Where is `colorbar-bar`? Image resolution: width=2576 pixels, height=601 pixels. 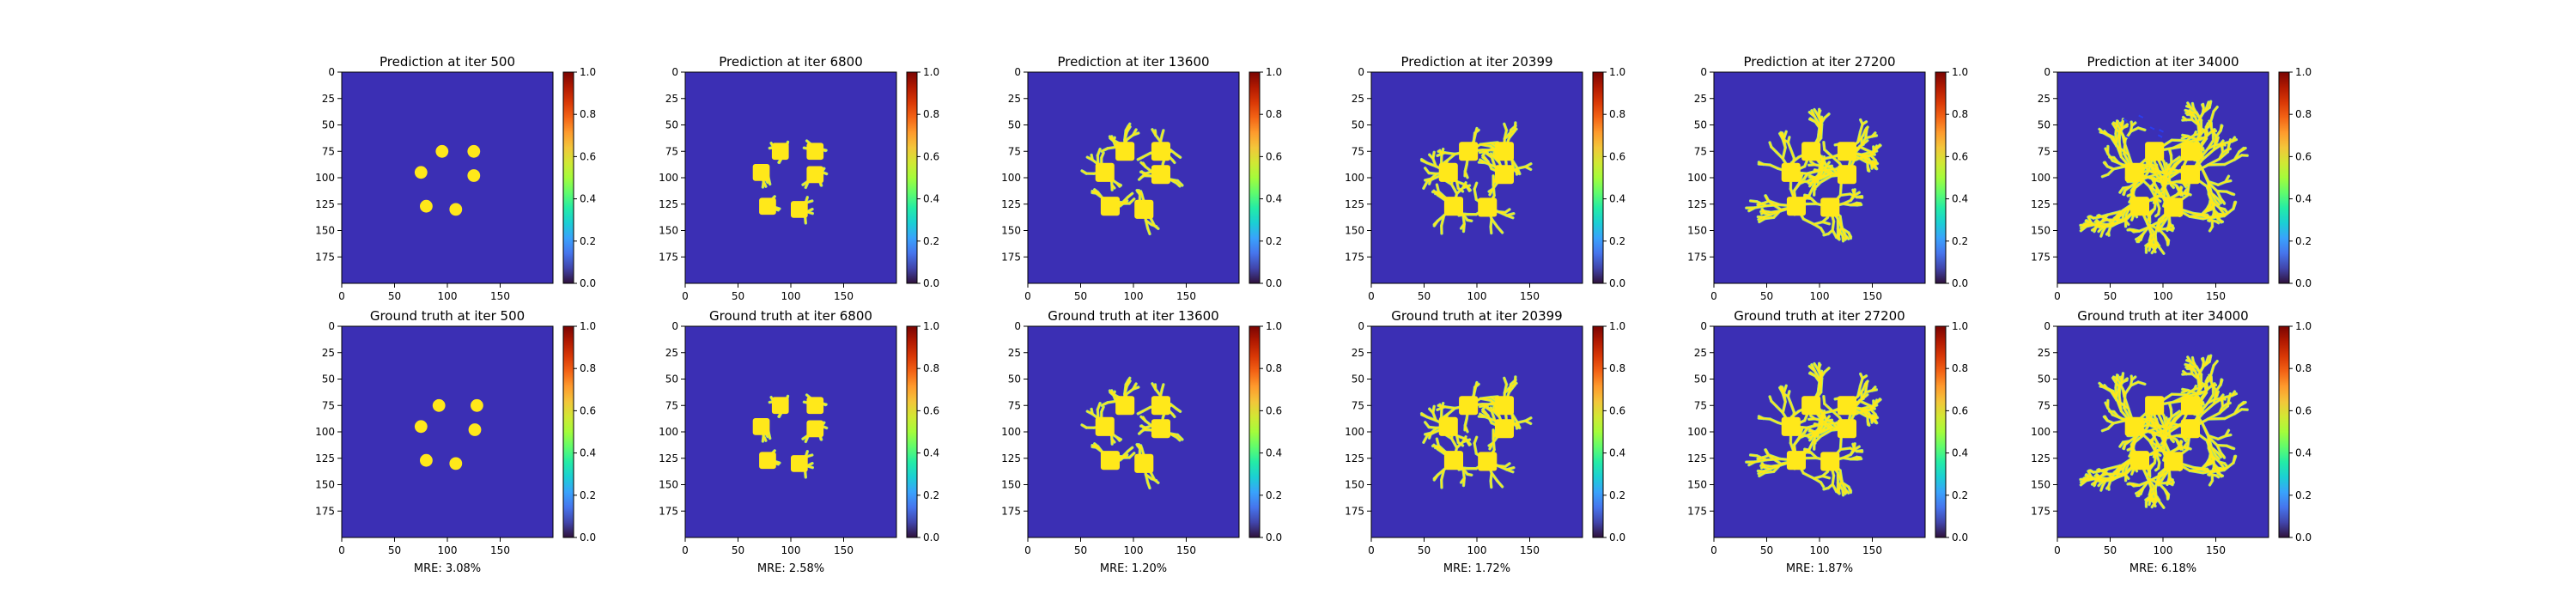
colorbar-bar is located at coordinates (1598, 178).